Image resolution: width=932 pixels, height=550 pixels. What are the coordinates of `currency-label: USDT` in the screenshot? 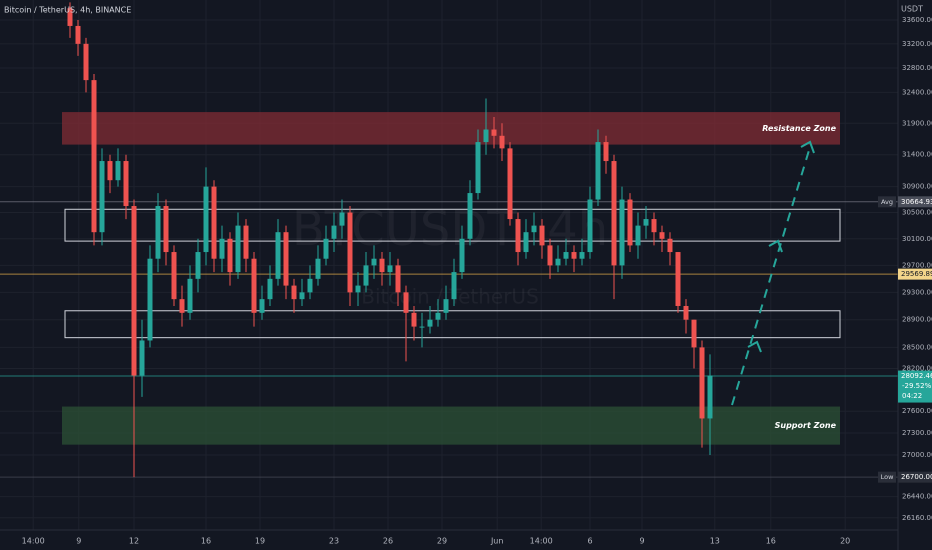 It's located at (912, 9).